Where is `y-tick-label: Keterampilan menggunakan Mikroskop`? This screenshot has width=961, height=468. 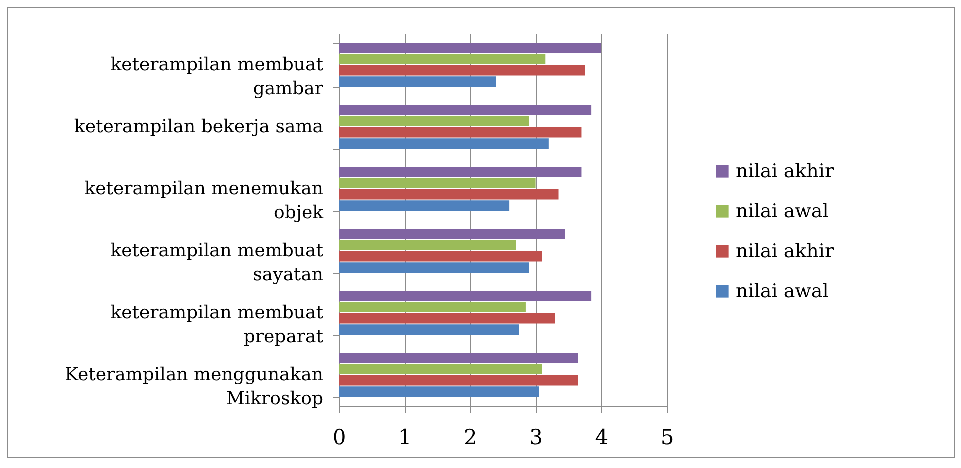
y-tick-label: Keterampilan menggunakan Mikroskop is located at coordinates (194, 387).